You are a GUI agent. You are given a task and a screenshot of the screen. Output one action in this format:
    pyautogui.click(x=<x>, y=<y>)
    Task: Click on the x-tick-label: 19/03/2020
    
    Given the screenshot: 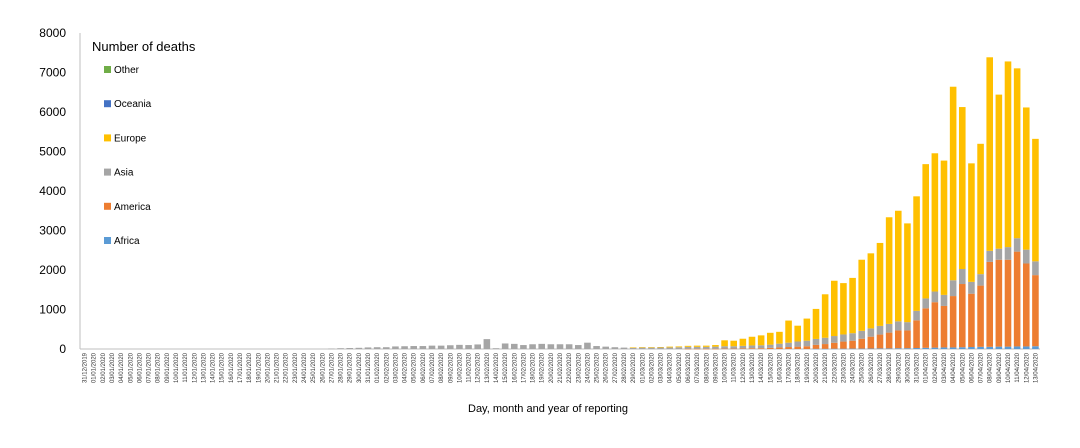 What is the action you would take?
    pyautogui.click(x=808, y=367)
    